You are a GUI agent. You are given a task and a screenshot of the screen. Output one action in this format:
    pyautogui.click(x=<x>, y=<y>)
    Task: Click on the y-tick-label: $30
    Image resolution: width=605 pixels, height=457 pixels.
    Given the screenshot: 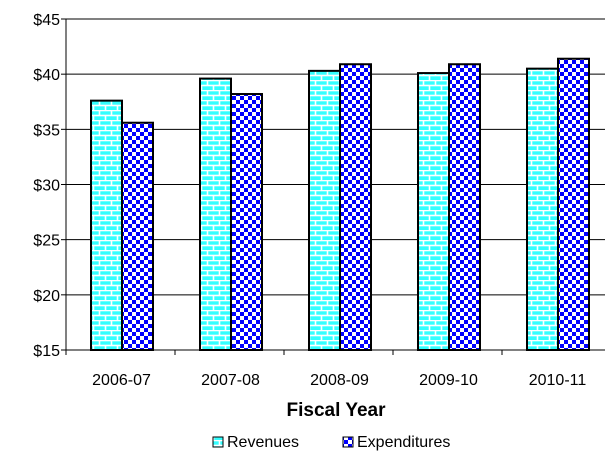 What is the action you would take?
    pyautogui.click(x=46, y=186)
    